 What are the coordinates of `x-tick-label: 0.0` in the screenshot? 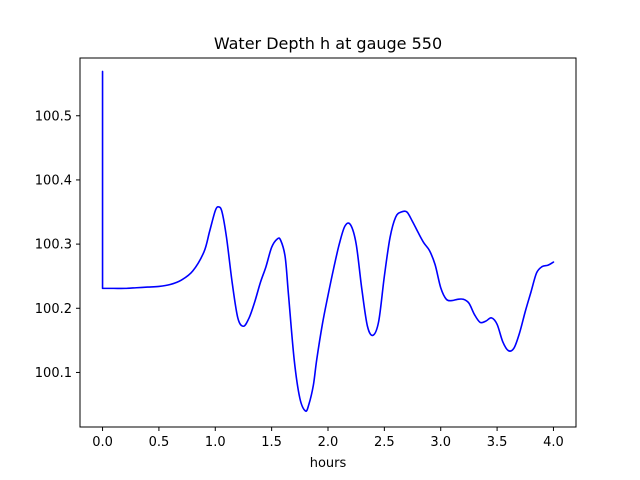 It's located at (102, 442).